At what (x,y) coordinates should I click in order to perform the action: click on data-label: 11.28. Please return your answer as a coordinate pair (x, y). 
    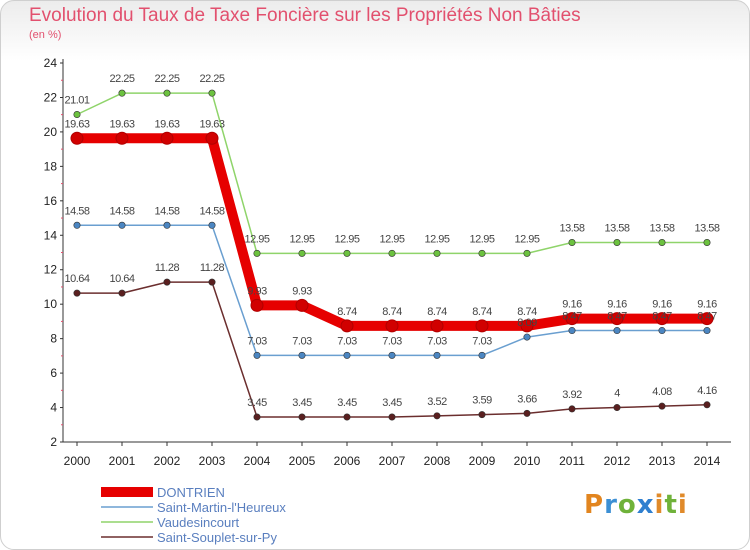
    Looking at the image, I should click on (212, 268).